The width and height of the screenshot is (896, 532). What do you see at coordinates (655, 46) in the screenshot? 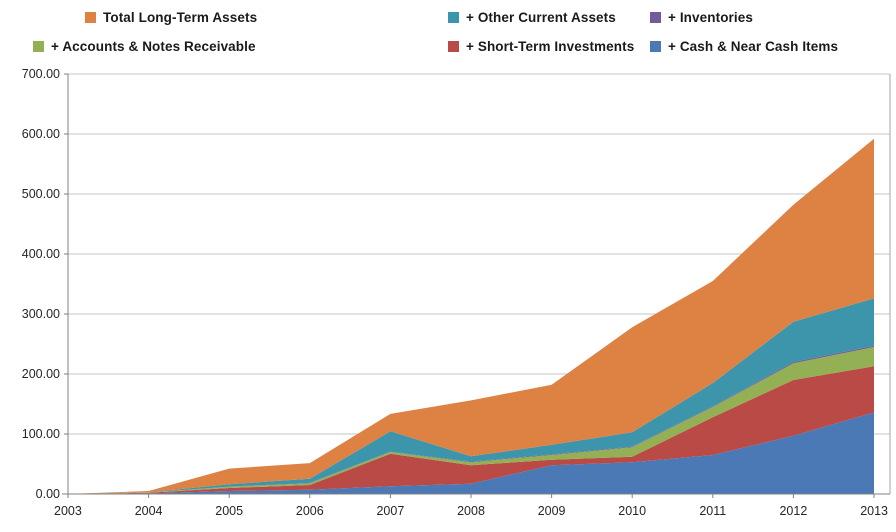
I see `legend-cash-near-cash-items-swatch-icon` at bounding box center [655, 46].